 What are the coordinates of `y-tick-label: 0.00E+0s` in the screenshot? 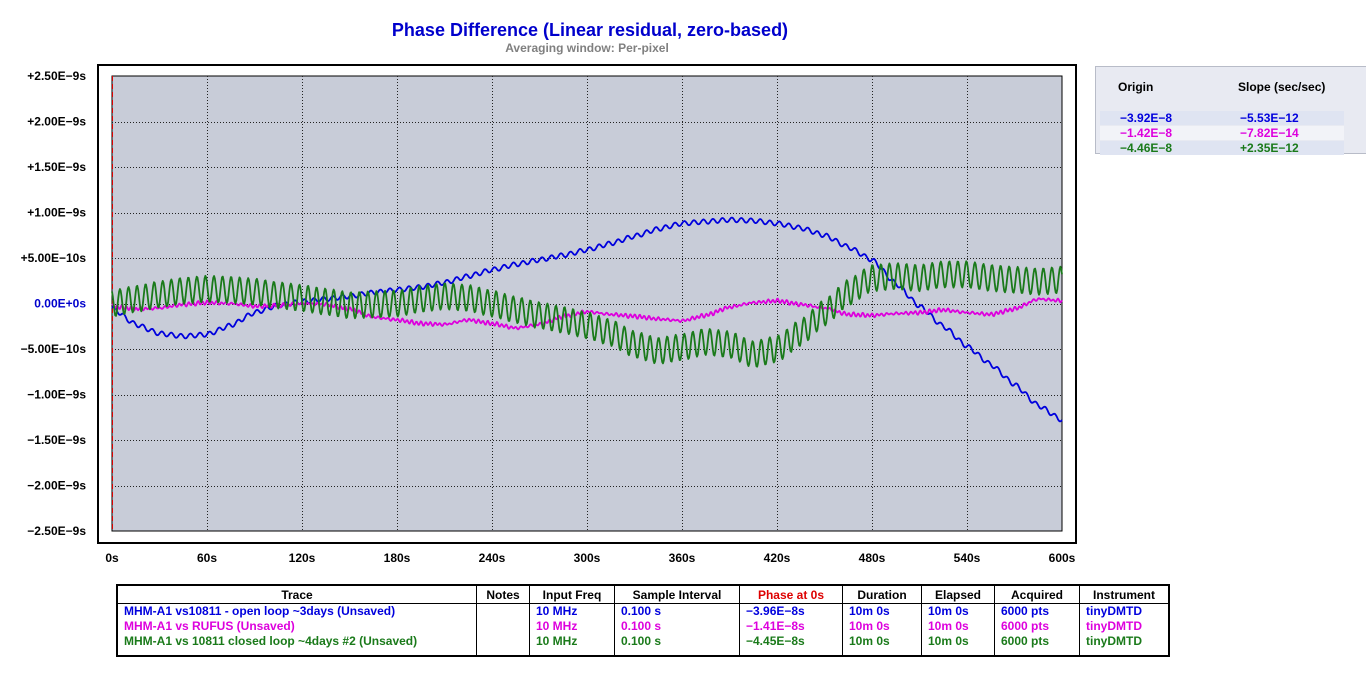 It's located at (60, 304).